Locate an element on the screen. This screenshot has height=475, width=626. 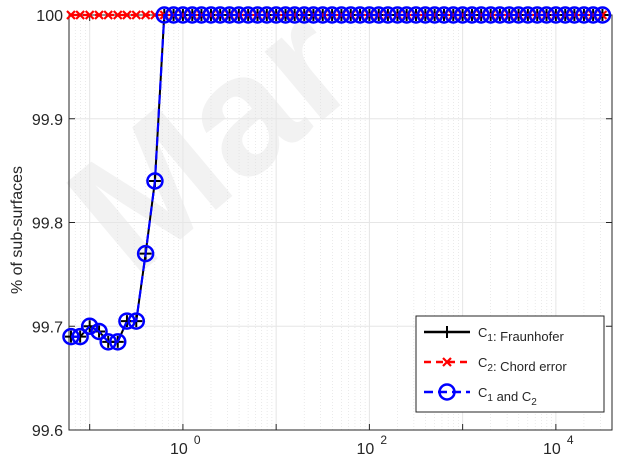
legend-label: C2: Chord error is located at coordinates (522, 364).